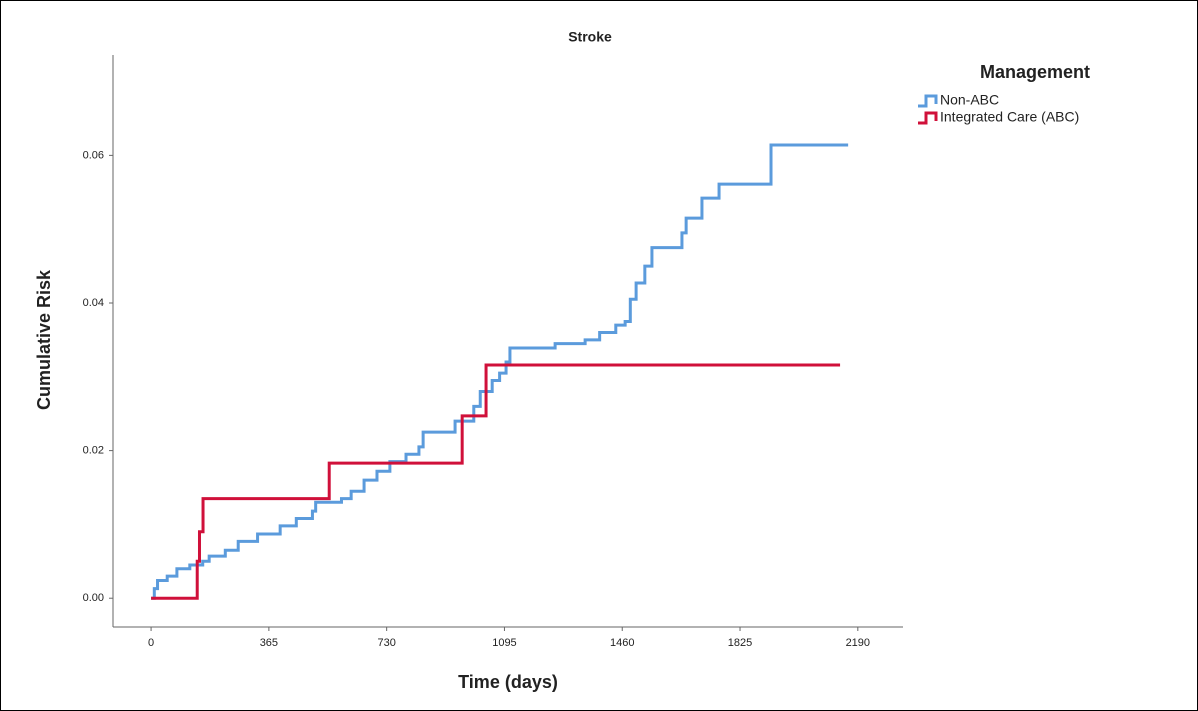  I want to click on legend-label: Non-ABC, so click(969, 100).